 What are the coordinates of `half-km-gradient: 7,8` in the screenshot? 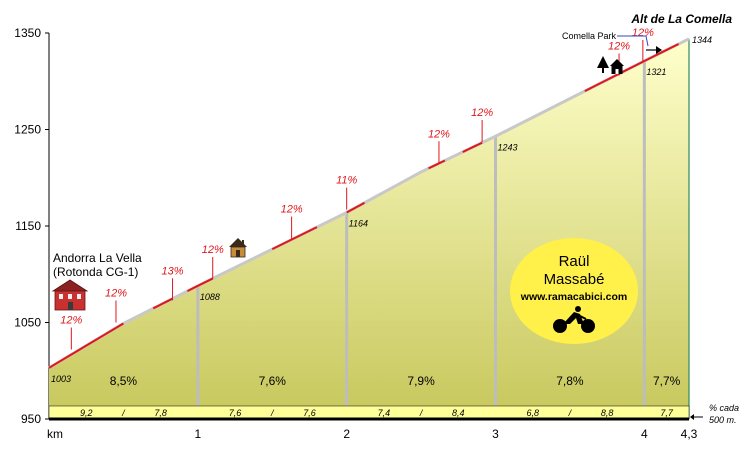 It's located at (160, 413).